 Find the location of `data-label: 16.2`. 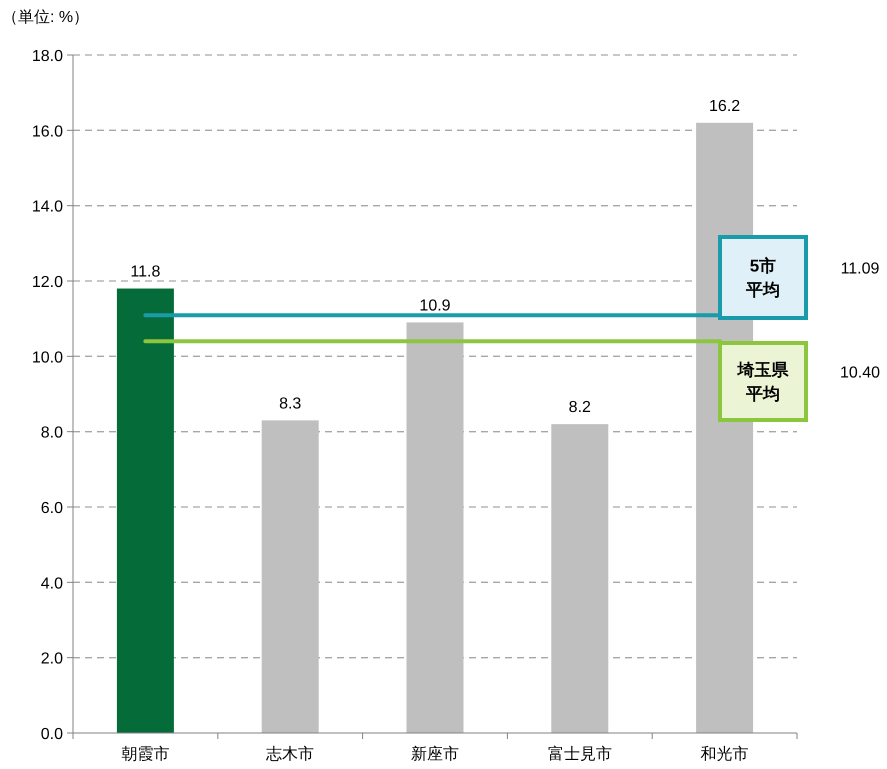

data-label: 16.2 is located at coordinates (724, 106).